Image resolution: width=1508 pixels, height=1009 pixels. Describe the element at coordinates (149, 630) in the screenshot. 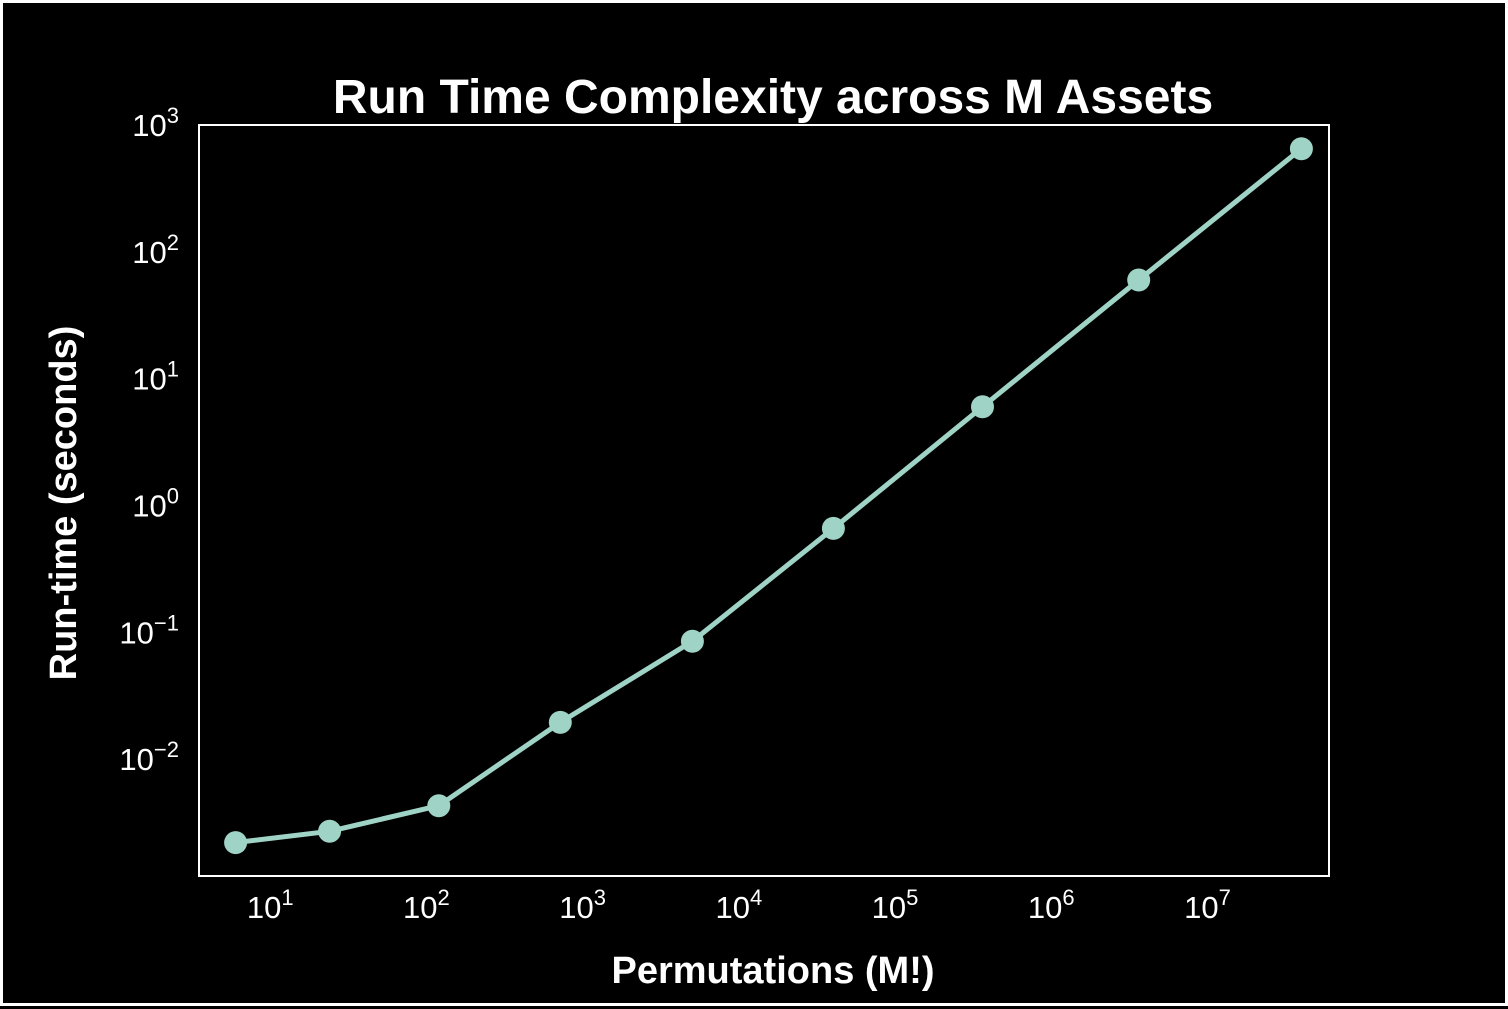

I see `y-tick-label: 10⁻¹` at that location.